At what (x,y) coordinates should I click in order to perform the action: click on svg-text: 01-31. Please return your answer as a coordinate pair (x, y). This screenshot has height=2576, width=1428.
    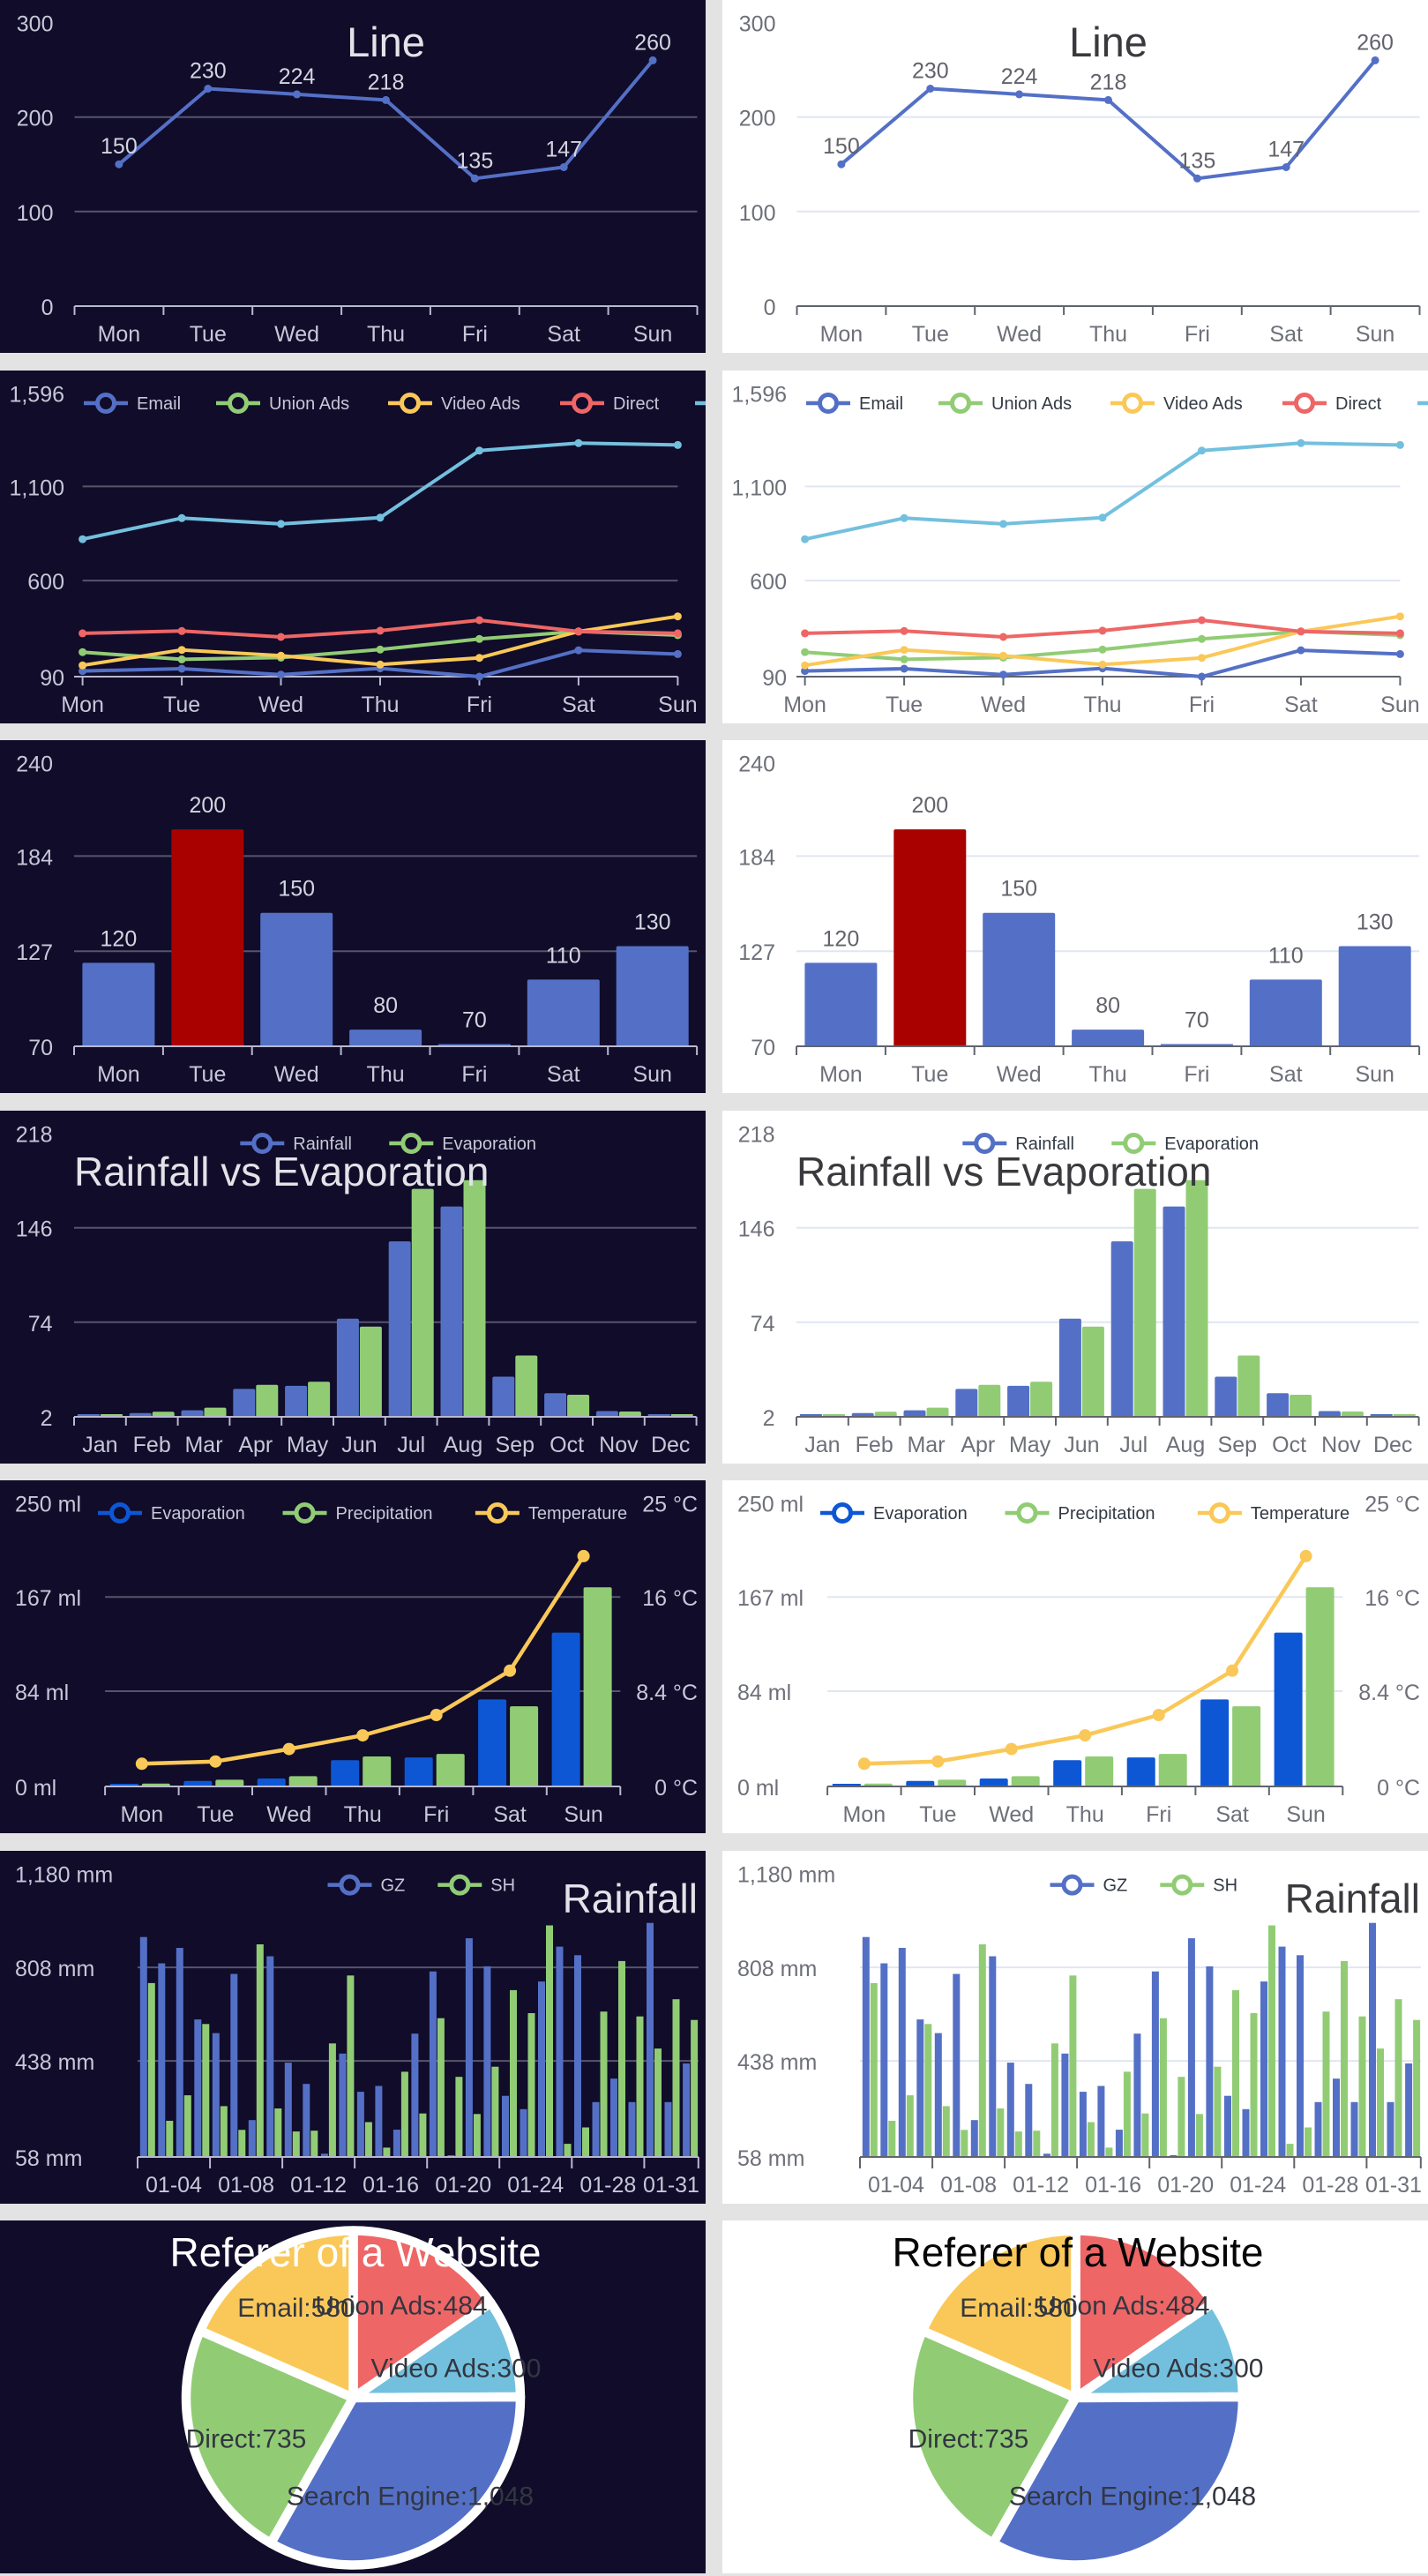
    Looking at the image, I should click on (1393, 2186).